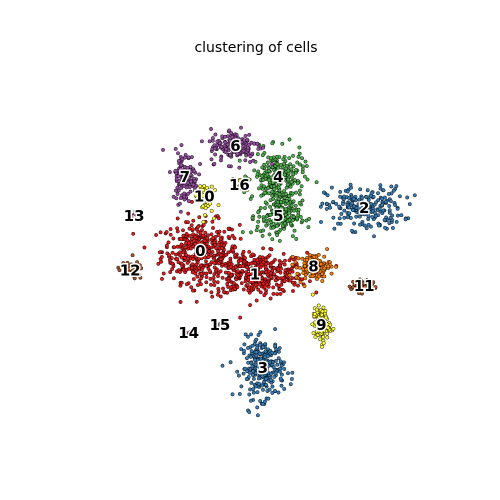  I want to click on cluster-label-12: 12, so click(130, 271).